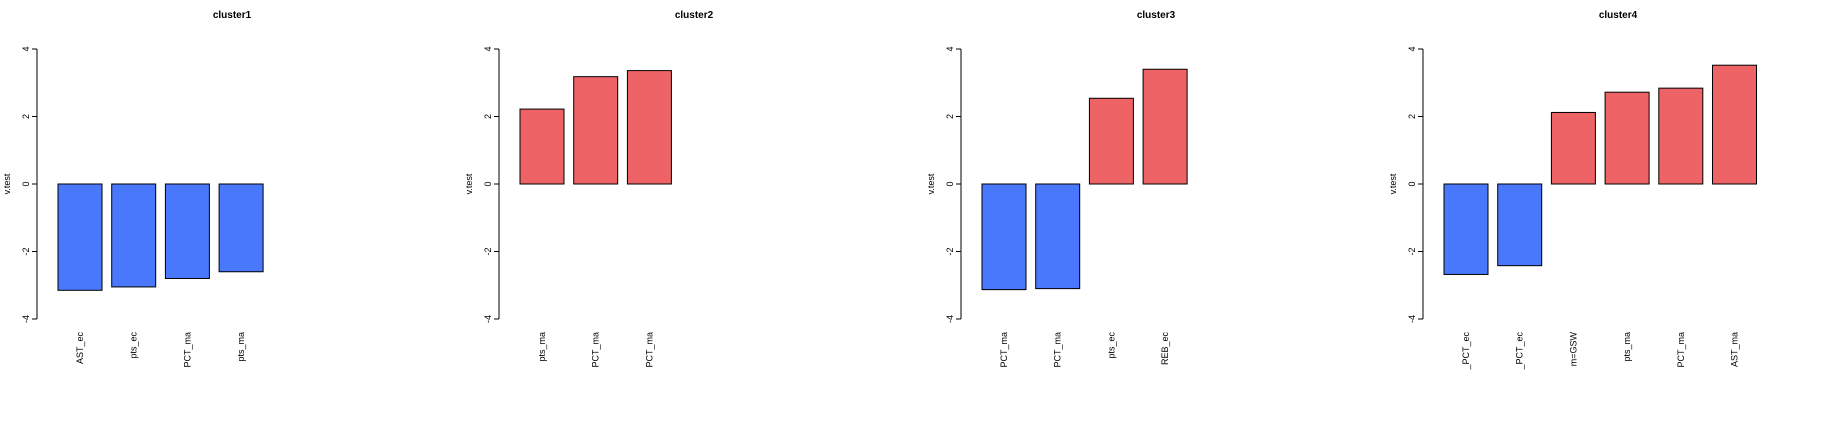  What do you see at coordinates (232, 15) in the screenshot?
I see `chart-title: cluster1` at bounding box center [232, 15].